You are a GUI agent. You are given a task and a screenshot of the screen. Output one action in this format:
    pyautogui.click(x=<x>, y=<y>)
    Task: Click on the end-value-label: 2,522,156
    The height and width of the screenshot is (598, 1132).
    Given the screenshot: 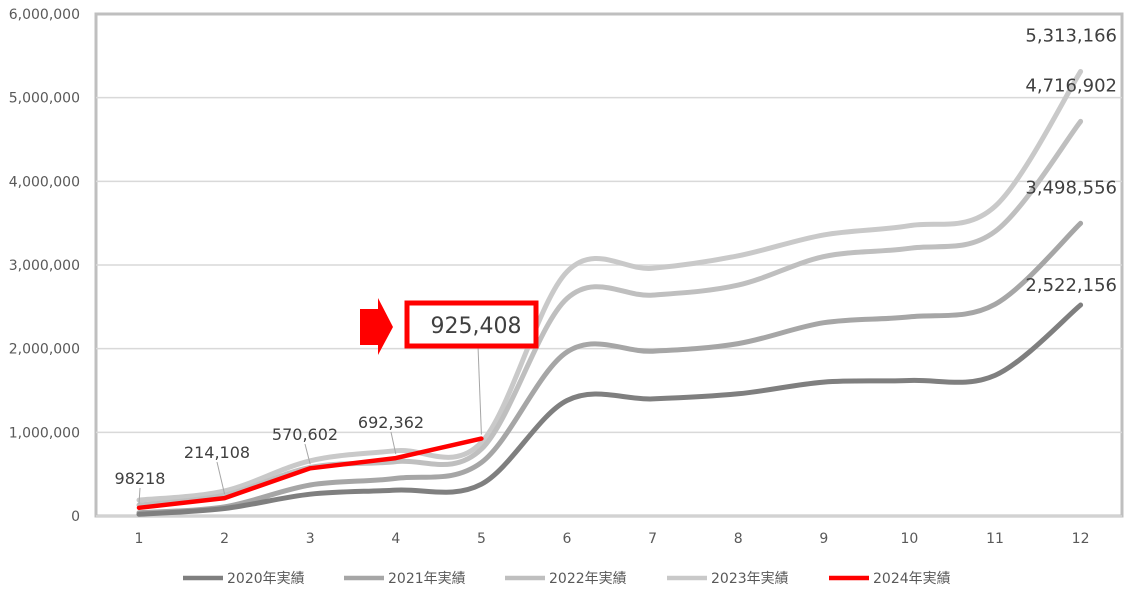 What is the action you would take?
    pyautogui.click(x=1071, y=285)
    